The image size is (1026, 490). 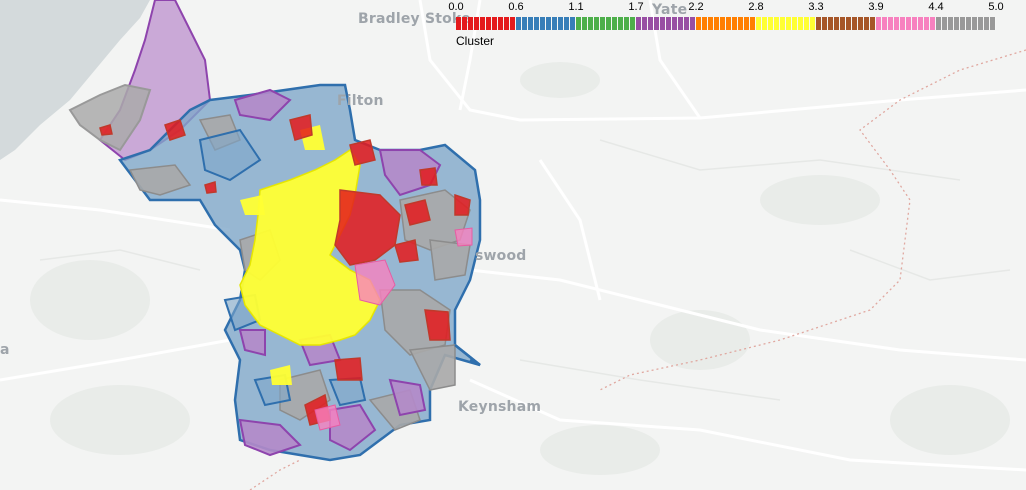 I want to click on legend-tick-label: 2.8, so click(x=756, y=7).